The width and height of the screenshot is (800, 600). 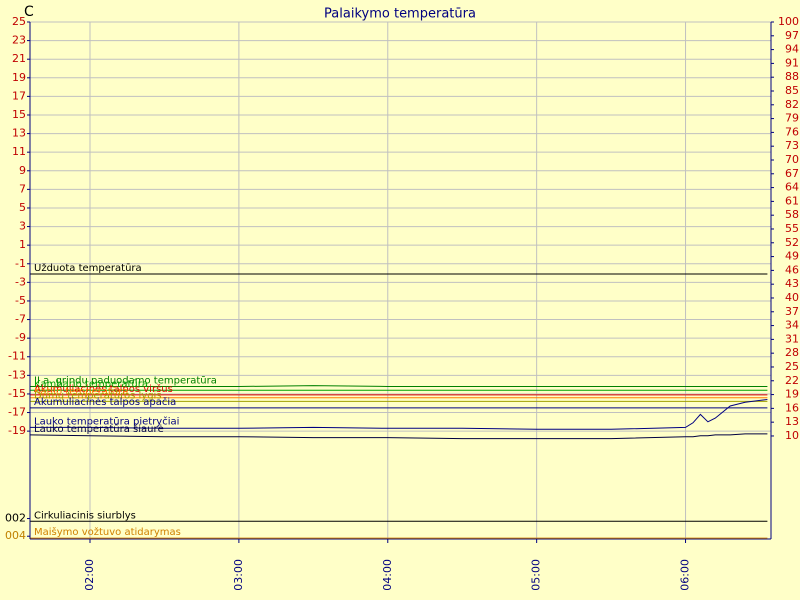 What do you see at coordinates (792, 338) in the screenshot?
I see `y2-tick-label: 31` at bounding box center [792, 338].